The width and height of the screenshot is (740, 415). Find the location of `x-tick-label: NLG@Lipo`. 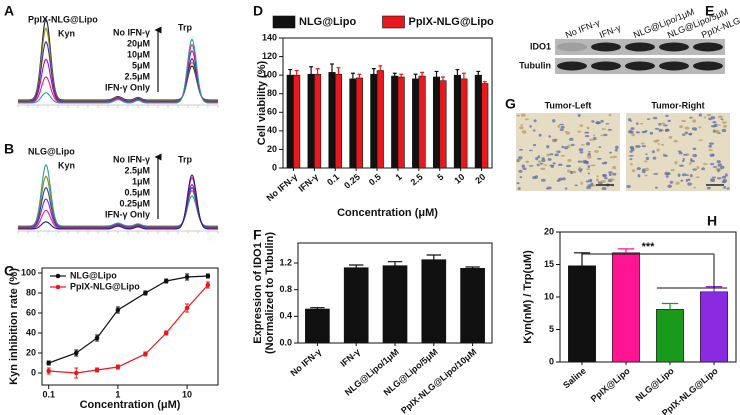

x-tick-label: NLG@Lipo is located at coordinates (655, 384).